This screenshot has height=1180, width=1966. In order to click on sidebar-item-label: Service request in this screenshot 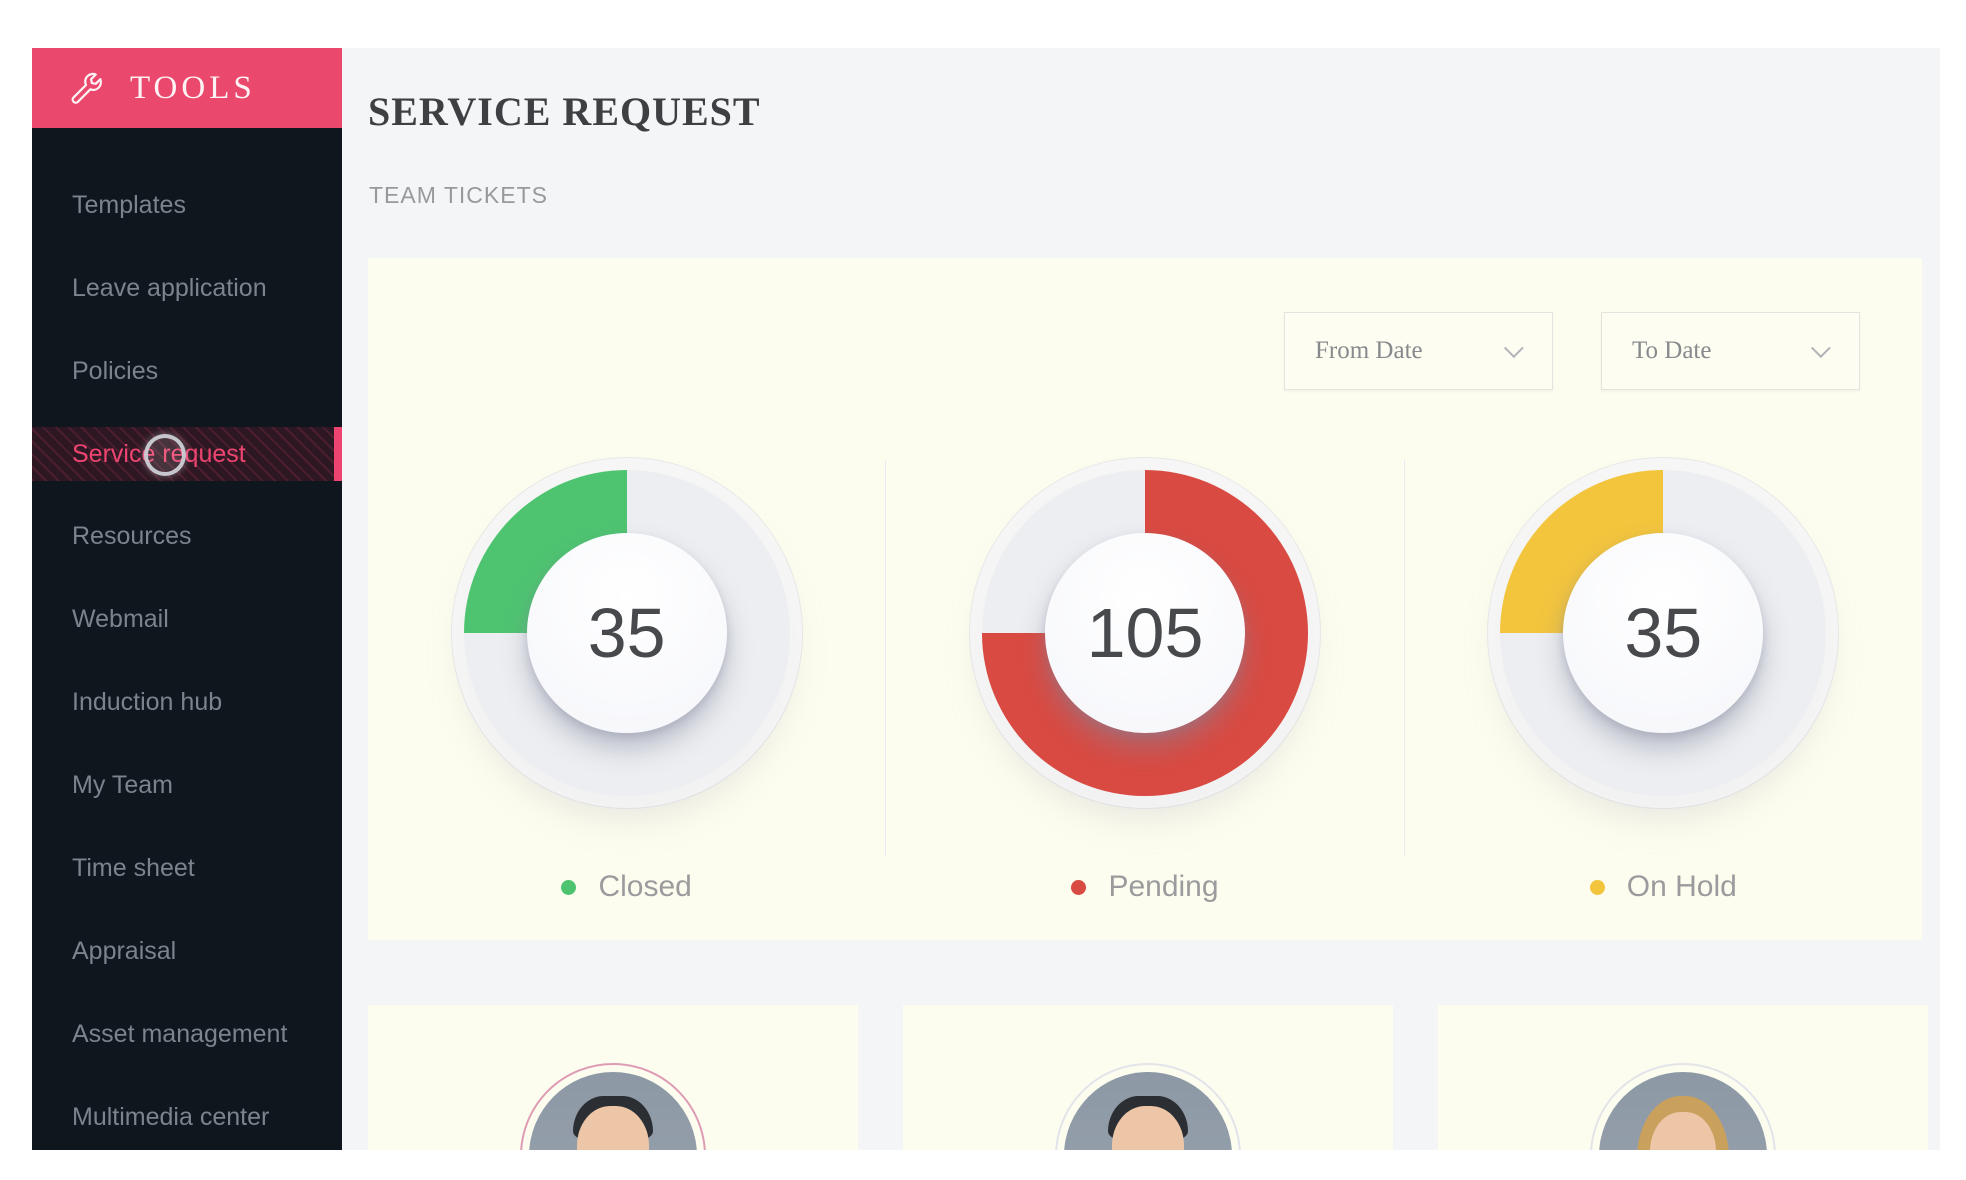, I will do `click(159, 453)`.